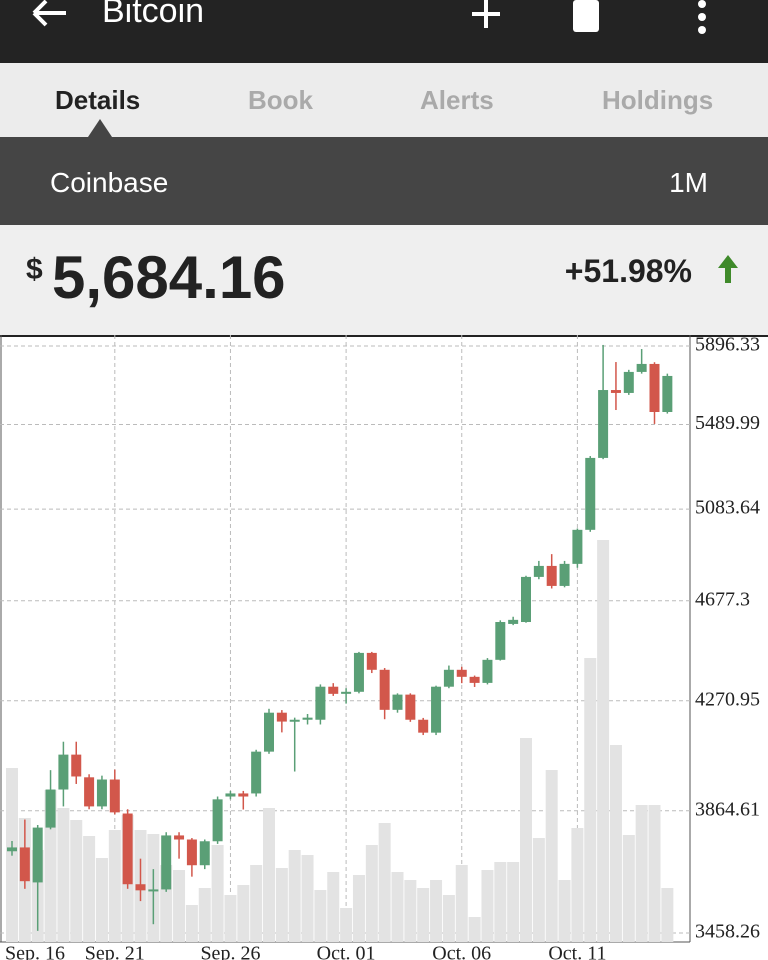  What do you see at coordinates (461, 951) in the screenshot?
I see `x-tick-label: Oct. 06` at bounding box center [461, 951].